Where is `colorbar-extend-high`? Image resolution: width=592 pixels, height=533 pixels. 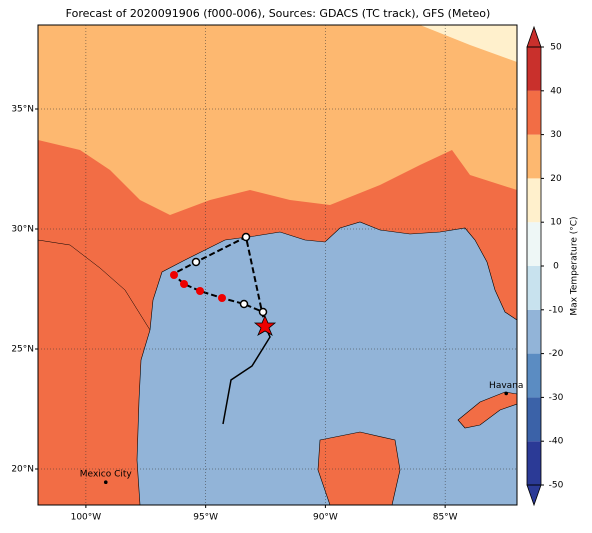
colorbar-extend-high is located at coordinates (534, 36).